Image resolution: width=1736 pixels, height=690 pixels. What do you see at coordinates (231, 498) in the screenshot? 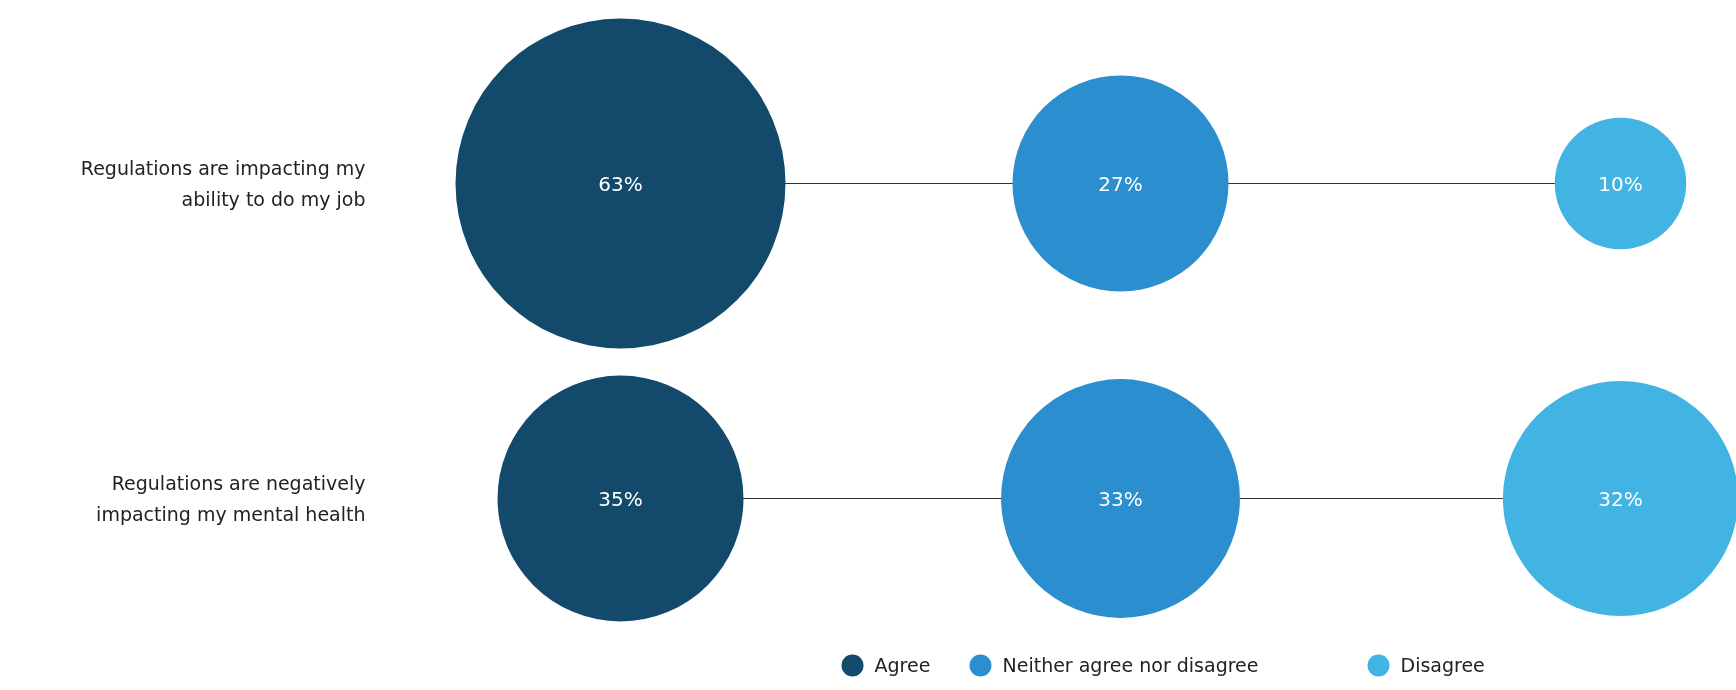
I see `category-label: Regulations are negatively impacting my mental health` at bounding box center [231, 498].